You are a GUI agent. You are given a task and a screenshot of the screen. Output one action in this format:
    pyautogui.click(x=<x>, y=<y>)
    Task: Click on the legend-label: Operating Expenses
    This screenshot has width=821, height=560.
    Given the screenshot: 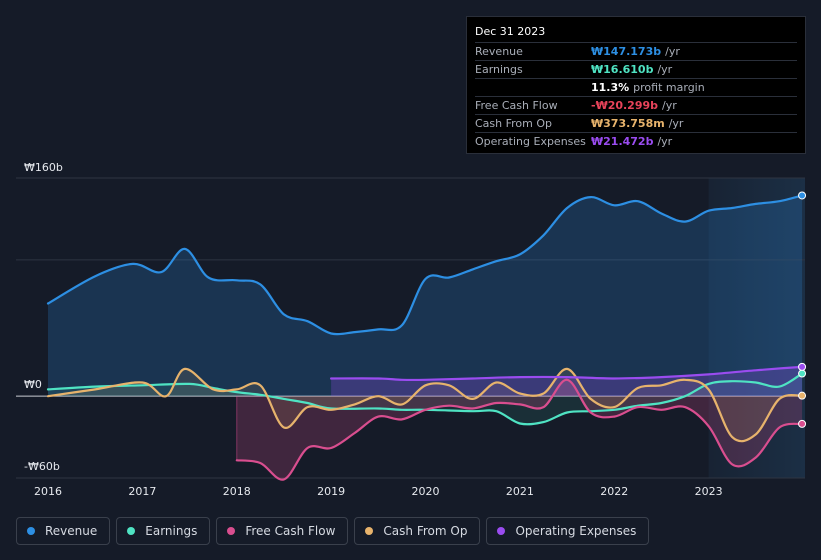 What is the action you would take?
    pyautogui.click(x=576, y=531)
    